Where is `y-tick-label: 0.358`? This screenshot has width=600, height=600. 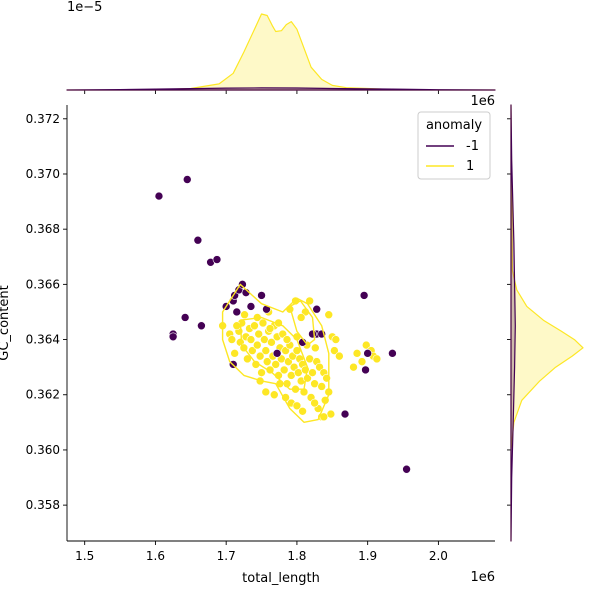
y-tick-label: 0.358 is located at coordinates (43, 505).